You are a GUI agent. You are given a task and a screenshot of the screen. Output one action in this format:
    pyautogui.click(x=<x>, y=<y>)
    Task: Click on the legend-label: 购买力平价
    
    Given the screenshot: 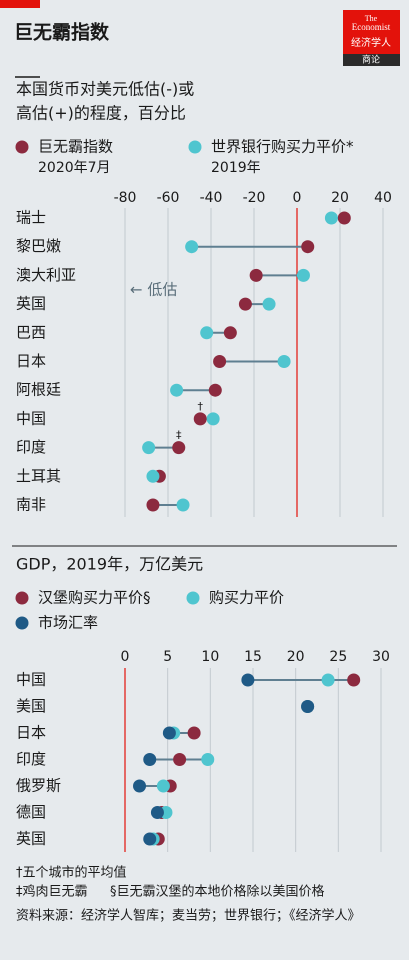 What is the action you would take?
    pyautogui.click(x=246, y=598)
    